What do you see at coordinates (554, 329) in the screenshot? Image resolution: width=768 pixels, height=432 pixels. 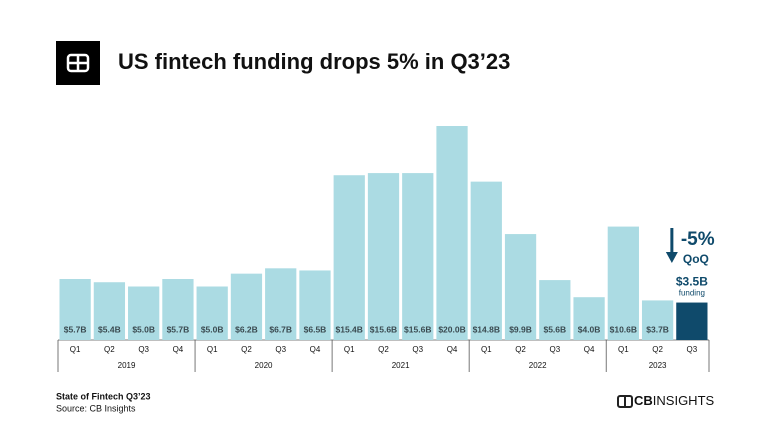 I see `value-label: $5.6B` at bounding box center [554, 329].